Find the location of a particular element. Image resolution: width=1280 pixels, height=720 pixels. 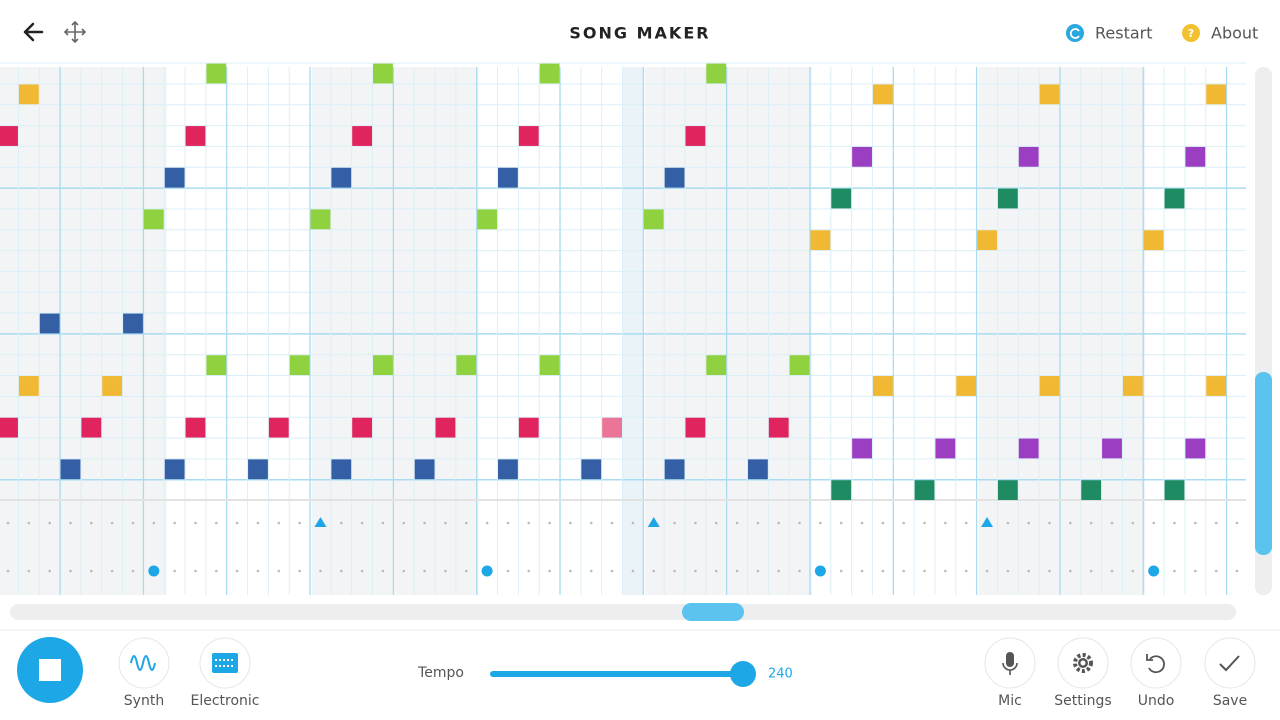

tempo-track is located at coordinates (616, 674).